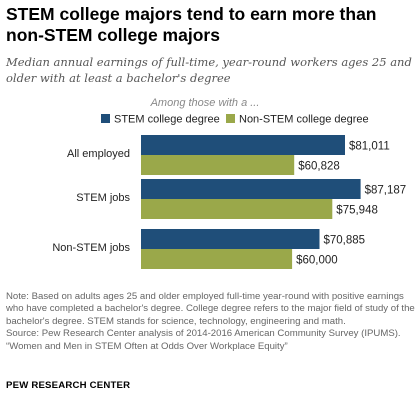 This screenshot has height=404, width=420. I want to click on data-label-1-1: $75,948, so click(357, 211).